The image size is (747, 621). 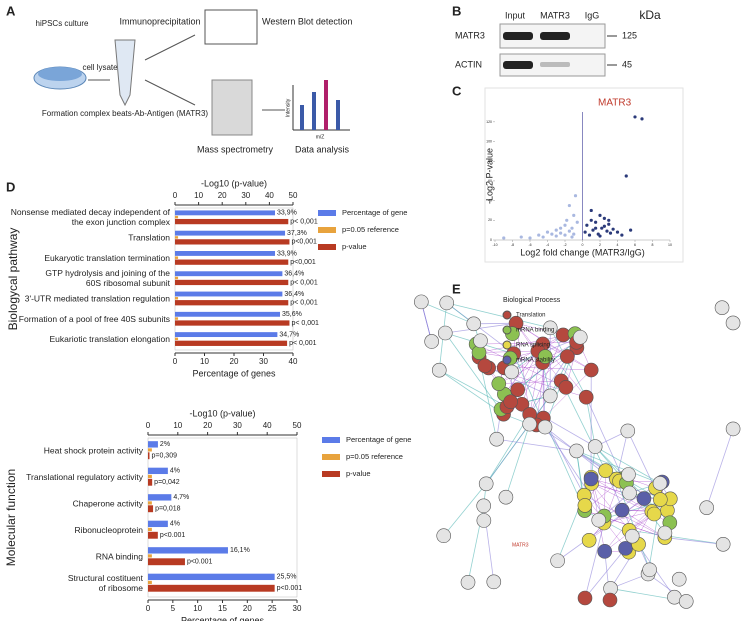 I want to click on size-label: 45, so click(x=627, y=64).